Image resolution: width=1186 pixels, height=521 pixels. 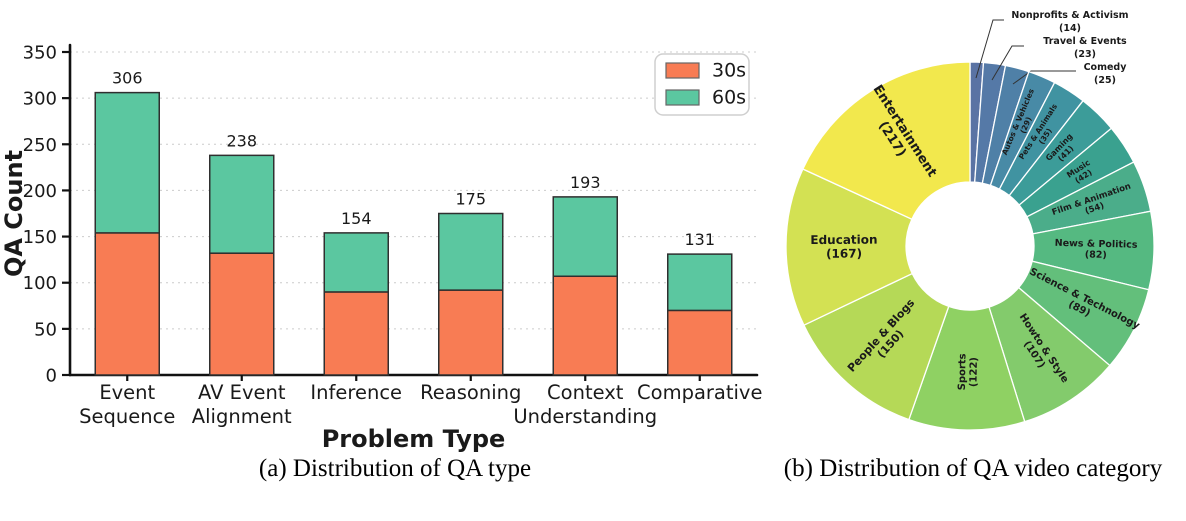 What do you see at coordinates (682, 97) in the screenshot?
I see `legend-swatch-60s` at bounding box center [682, 97].